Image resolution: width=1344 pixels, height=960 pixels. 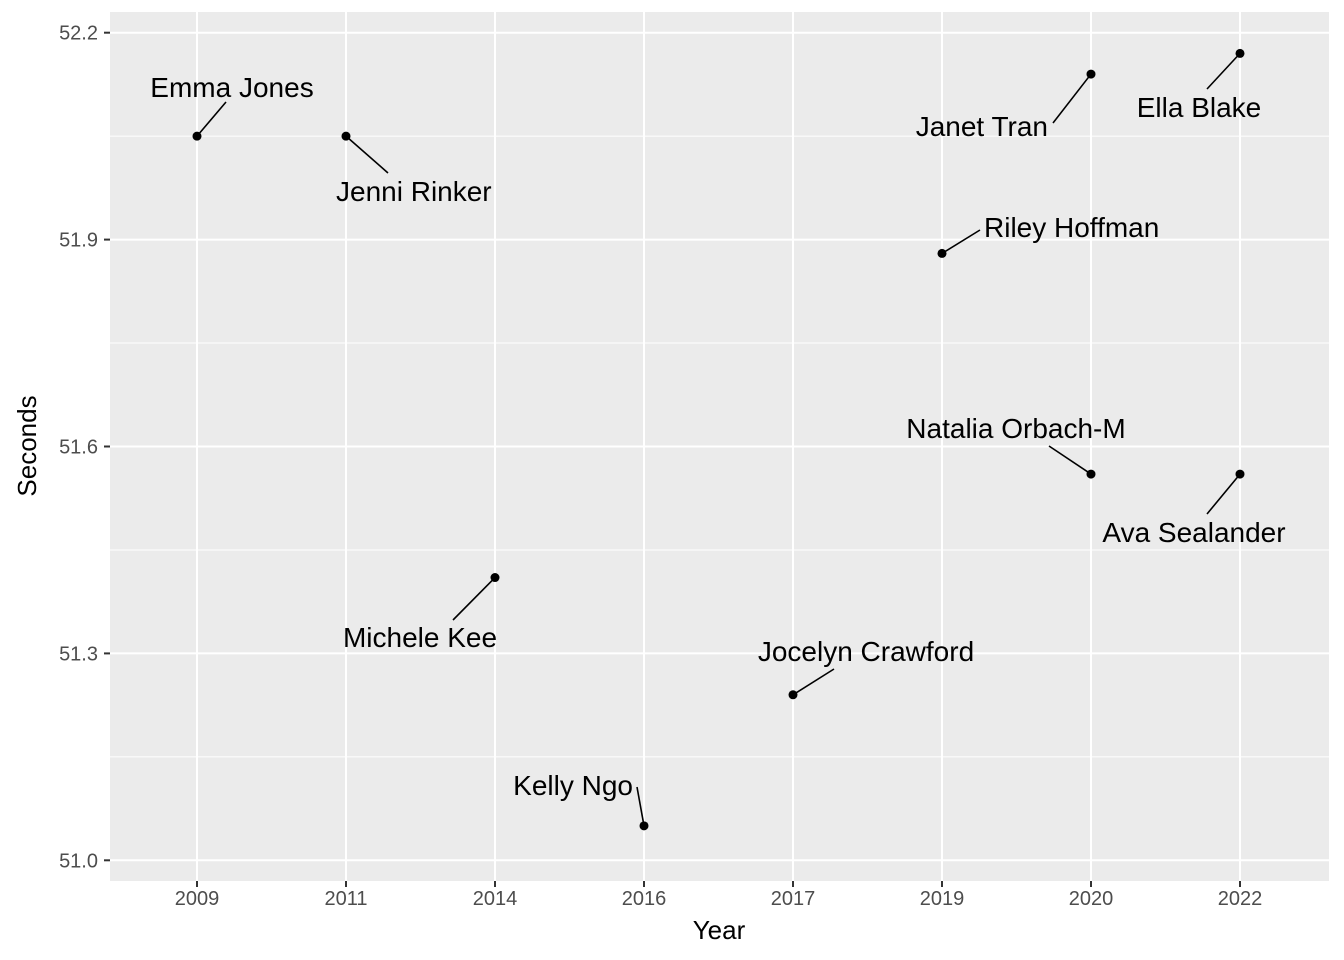 What do you see at coordinates (573, 785) in the screenshot?
I see `point-label: Kelly Ngo` at bounding box center [573, 785].